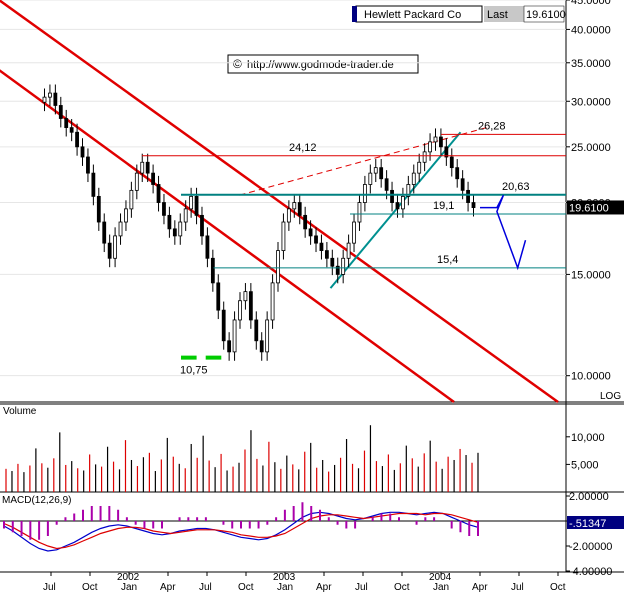 The image size is (624, 593). What do you see at coordinates (304, 449) in the screenshot?
I see `volume-panel: Volume 10,000 5,000` at bounding box center [304, 449].